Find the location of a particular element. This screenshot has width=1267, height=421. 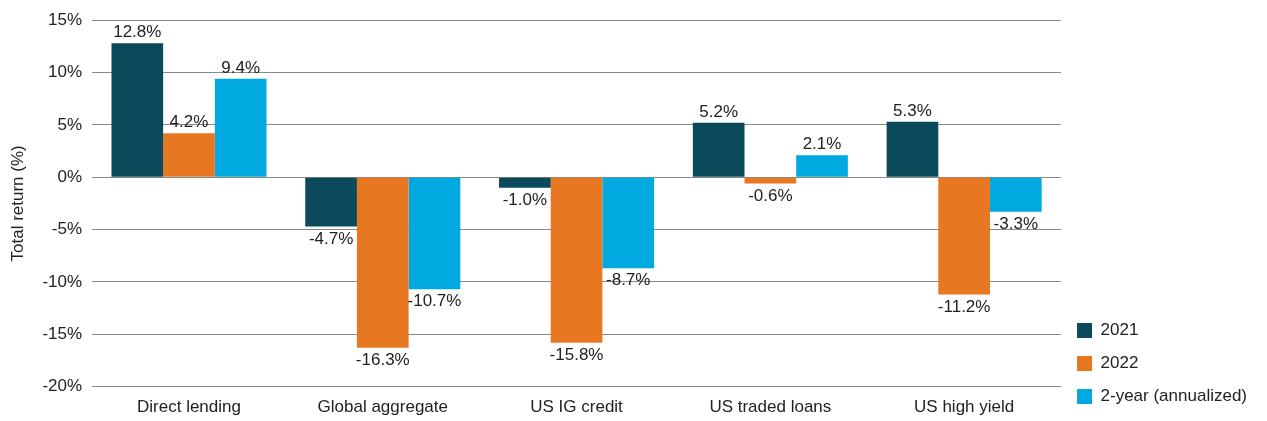

y-tick-label: 10% is located at coordinates (65, 72).